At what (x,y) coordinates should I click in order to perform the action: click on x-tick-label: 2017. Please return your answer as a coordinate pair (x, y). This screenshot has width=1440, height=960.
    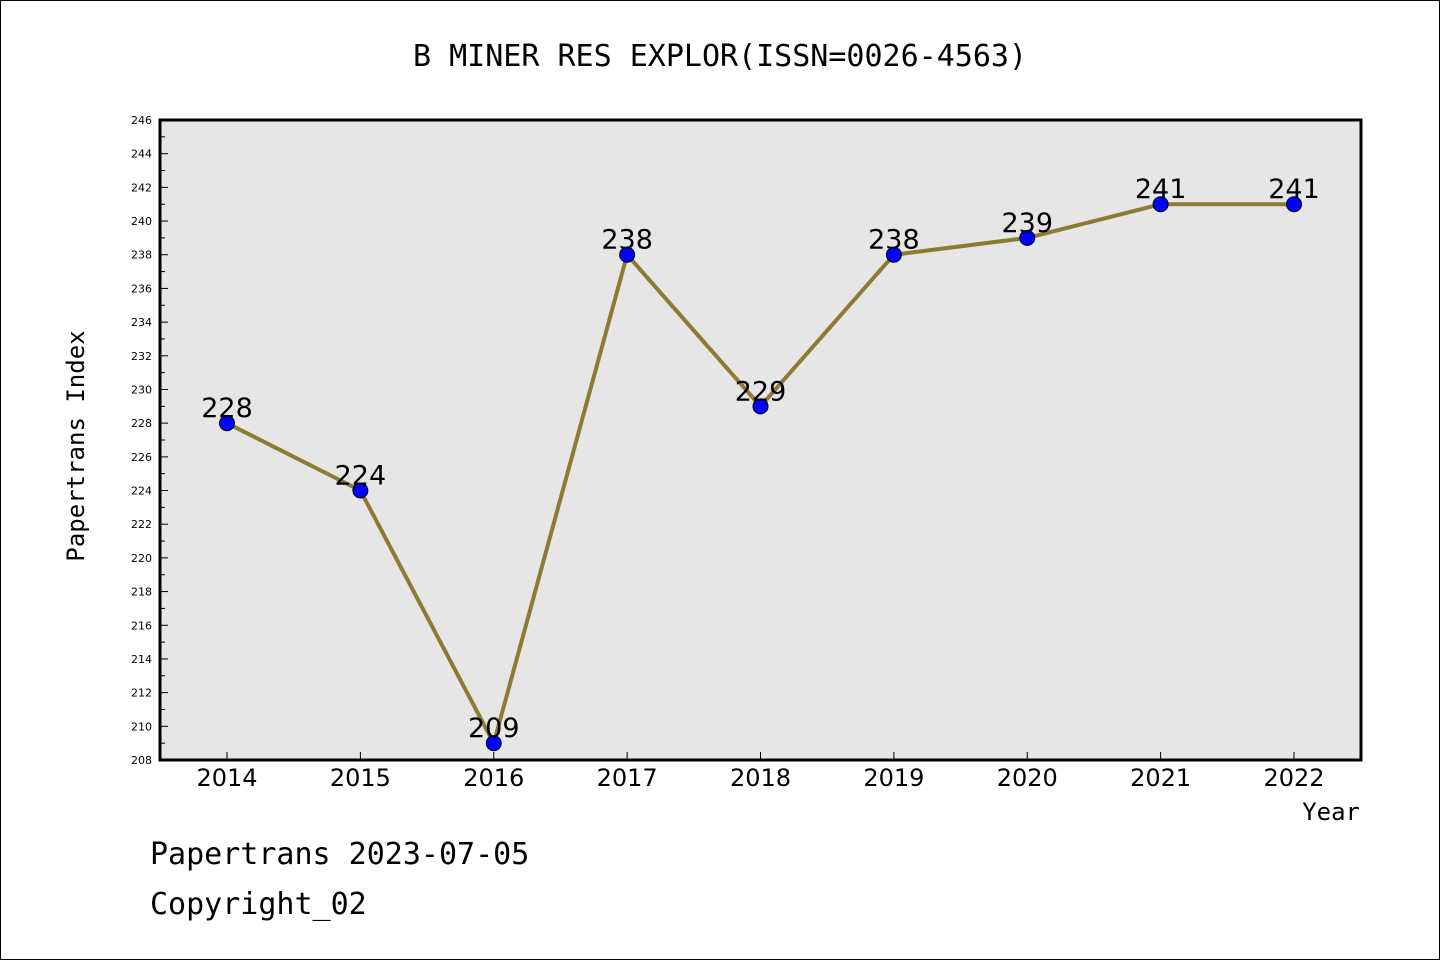
    Looking at the image, I should click on (627, 778).